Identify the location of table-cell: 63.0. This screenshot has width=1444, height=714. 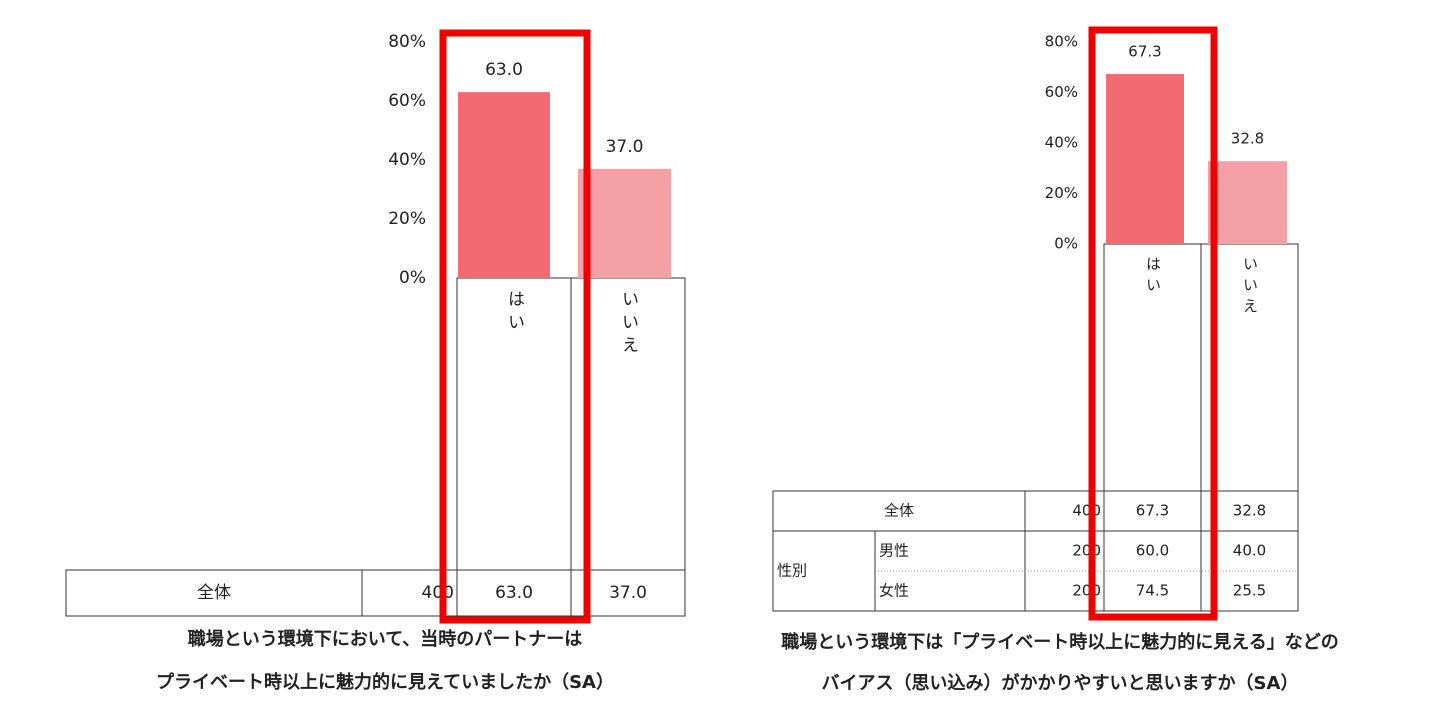
(514, 593).